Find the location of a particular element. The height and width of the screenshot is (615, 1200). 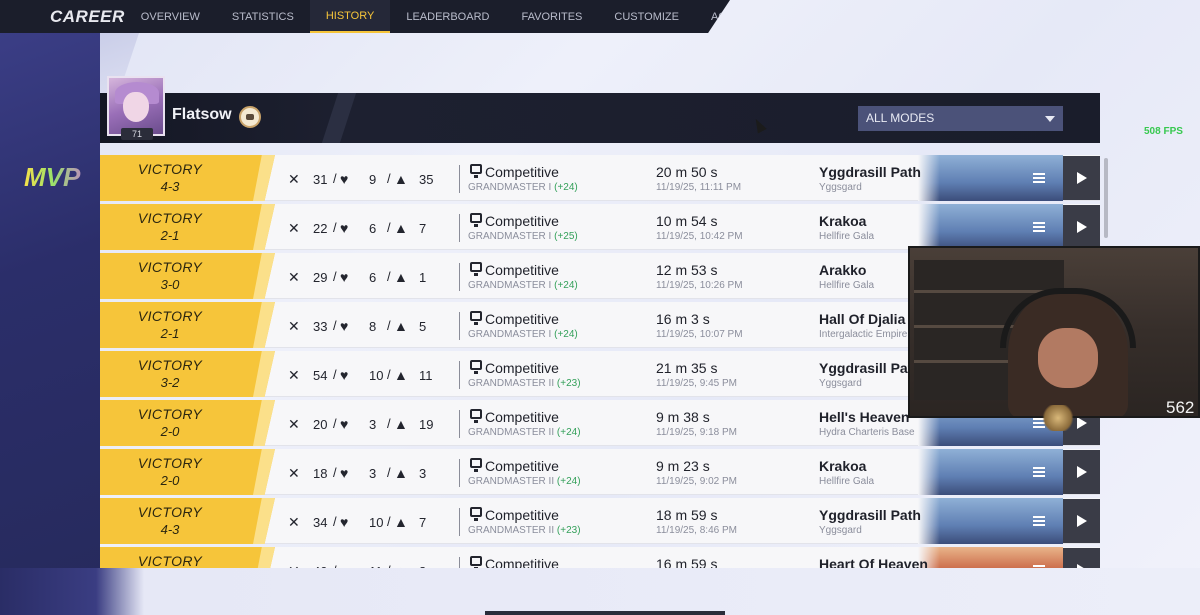

match-duration: 9 m 38 s is located at coordinates (683, 417).